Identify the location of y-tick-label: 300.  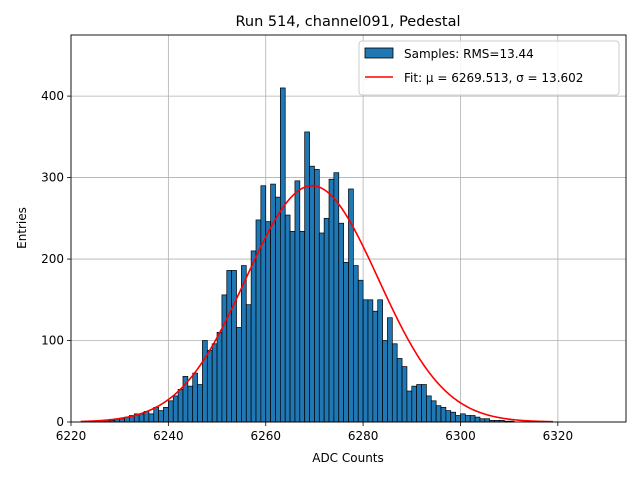
(52, 178).